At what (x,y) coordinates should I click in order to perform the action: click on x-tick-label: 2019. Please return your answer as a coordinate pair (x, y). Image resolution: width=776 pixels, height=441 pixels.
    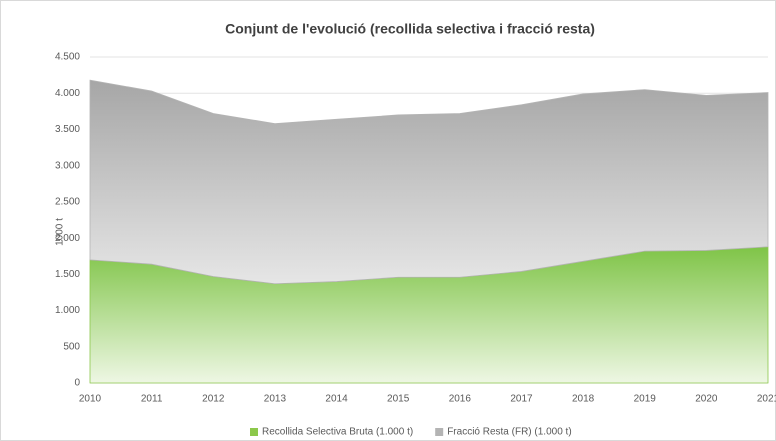
    Looking at the image, I should click on (645, 399).